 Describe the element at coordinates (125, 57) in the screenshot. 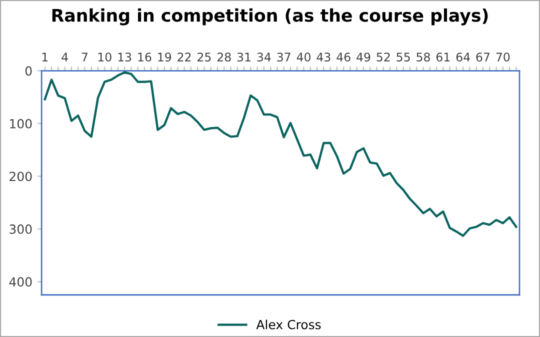

I see `x-tick-label: 13` at that location.